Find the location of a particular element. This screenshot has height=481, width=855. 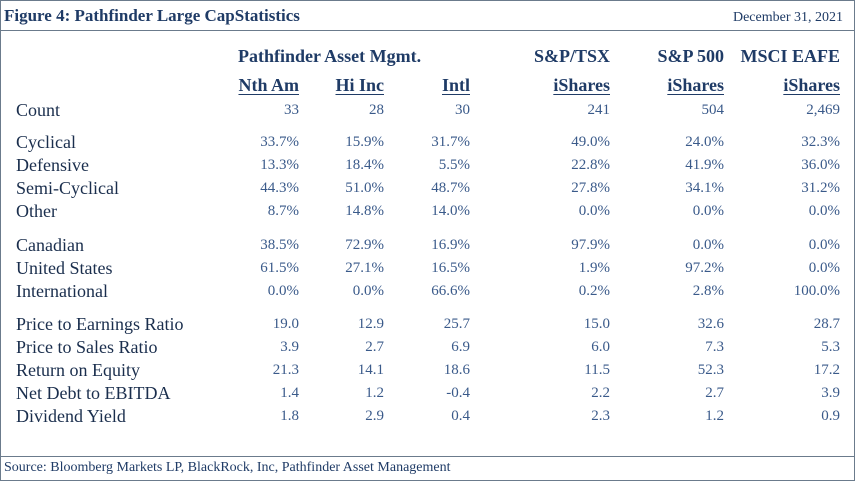

table-cell: 41.9% is located at coordinates (704, 165).